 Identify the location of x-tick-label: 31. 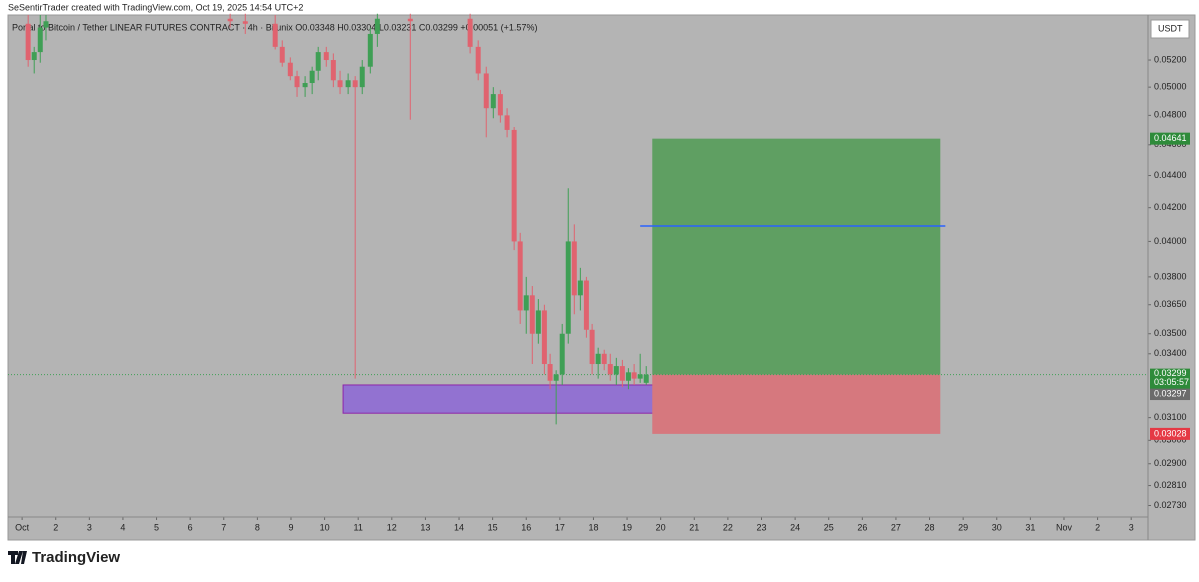
(1030, 527).